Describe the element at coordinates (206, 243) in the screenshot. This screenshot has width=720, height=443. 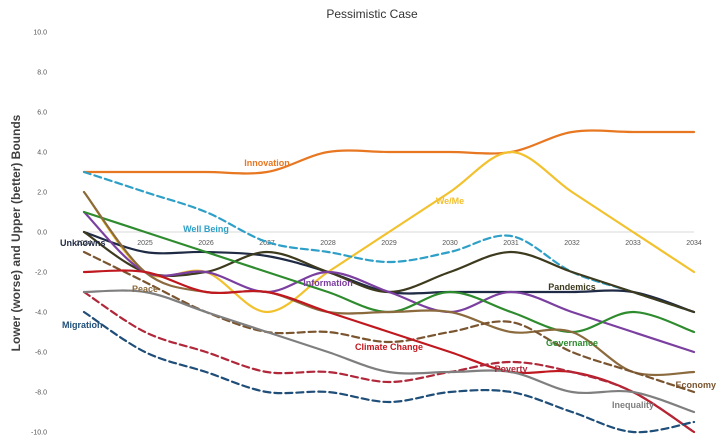
I see `x-tick-label: 2026` at that location.